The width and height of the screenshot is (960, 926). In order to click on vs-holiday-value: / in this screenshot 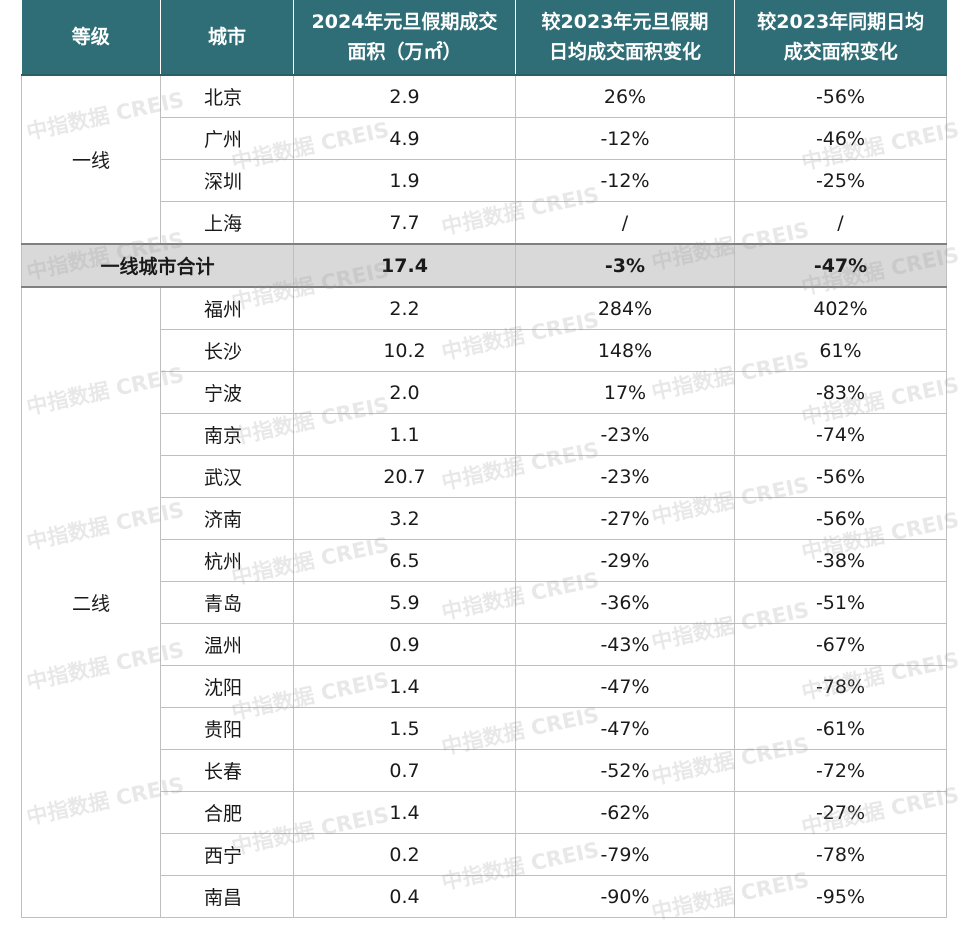, I will do `click(625, 223)`.